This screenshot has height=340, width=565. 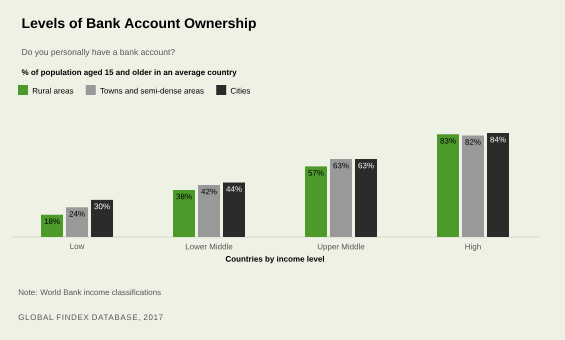 I want to click on data-label: 44%, so click(x=234, y=189).